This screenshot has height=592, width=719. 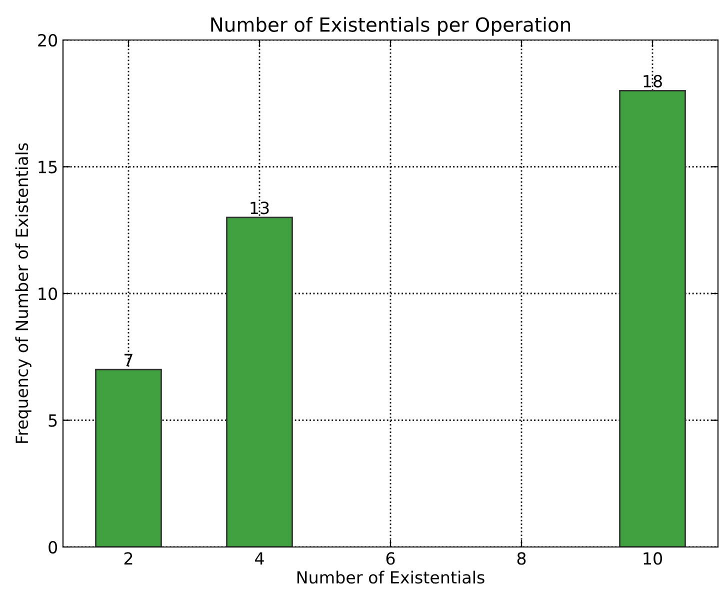 What do you see at coordinates (48, 293) in the screenshot?
I see `y-tick-label: 10` at bounding box center [48, 293].